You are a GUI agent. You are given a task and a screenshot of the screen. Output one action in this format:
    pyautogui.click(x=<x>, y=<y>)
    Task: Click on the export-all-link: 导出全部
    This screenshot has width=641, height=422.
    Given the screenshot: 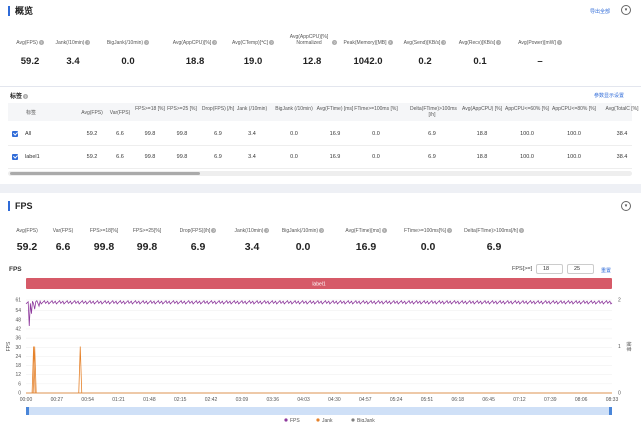 What is the action you would take?
    pyautogui.click(x=600, y=12)
    